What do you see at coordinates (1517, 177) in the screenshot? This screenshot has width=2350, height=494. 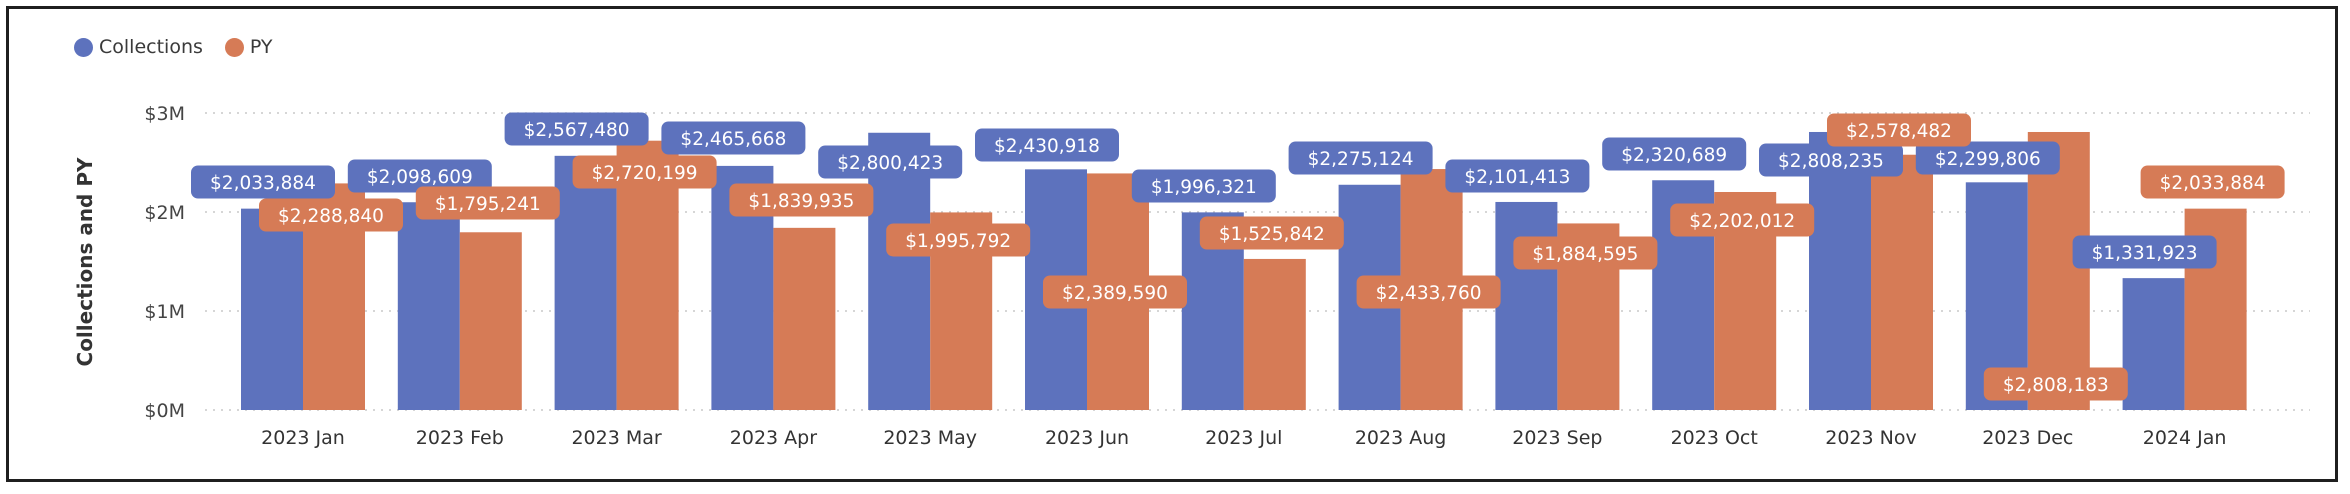 I see `data-label-collections-text: $2,101,413` at bounding box center [1517, 177].